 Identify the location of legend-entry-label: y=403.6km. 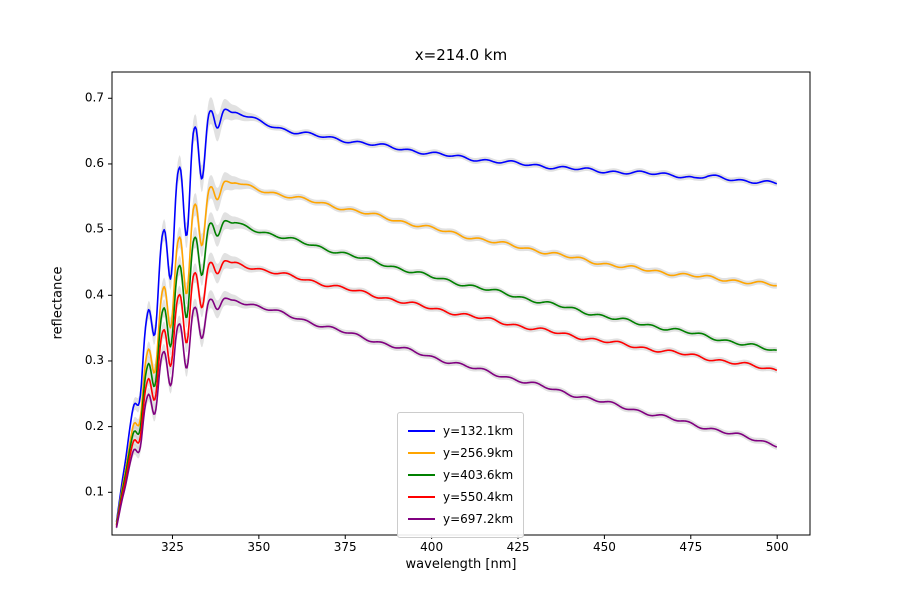
(478, 475).